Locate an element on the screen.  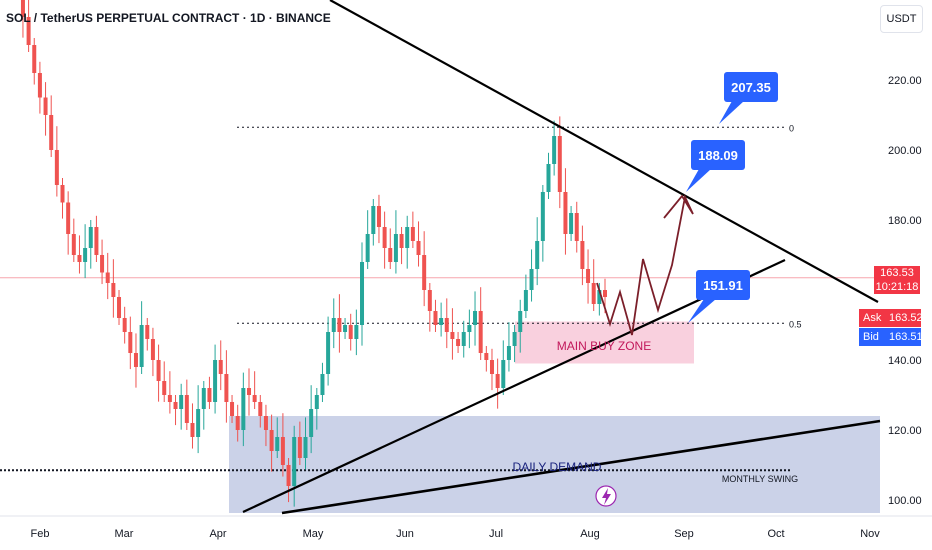
main-buy-zone is located at coordinates (604, 342).